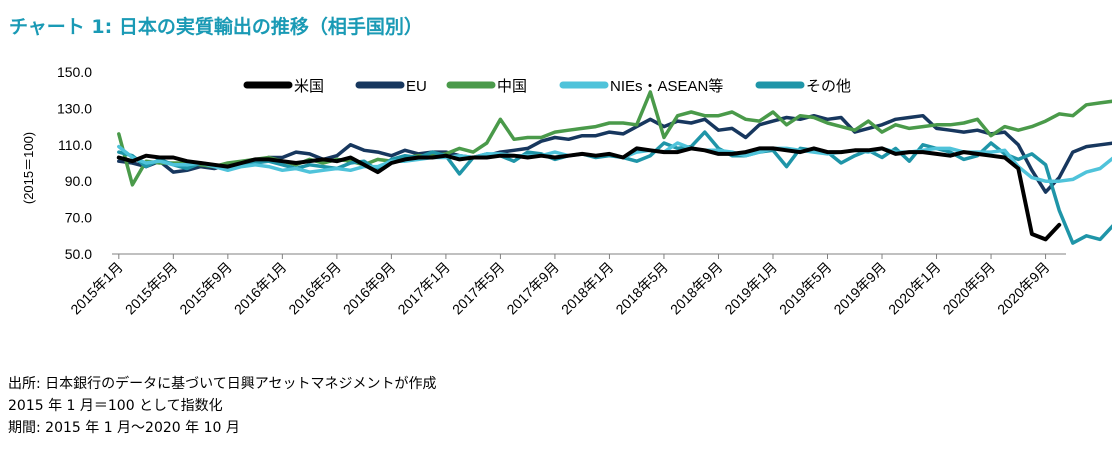 This screenshot has height=459, width=1112. What do you see at coordinates (532, 288) in the screenshot?
I see `x-tick-label: 2017年9月` at bounding box center [532, 288].